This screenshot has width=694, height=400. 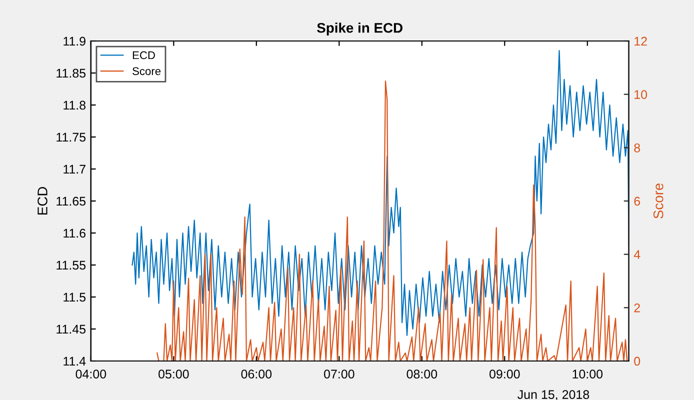 I want to click on x-tick-label: 08:00, so click(x=422, y=374).